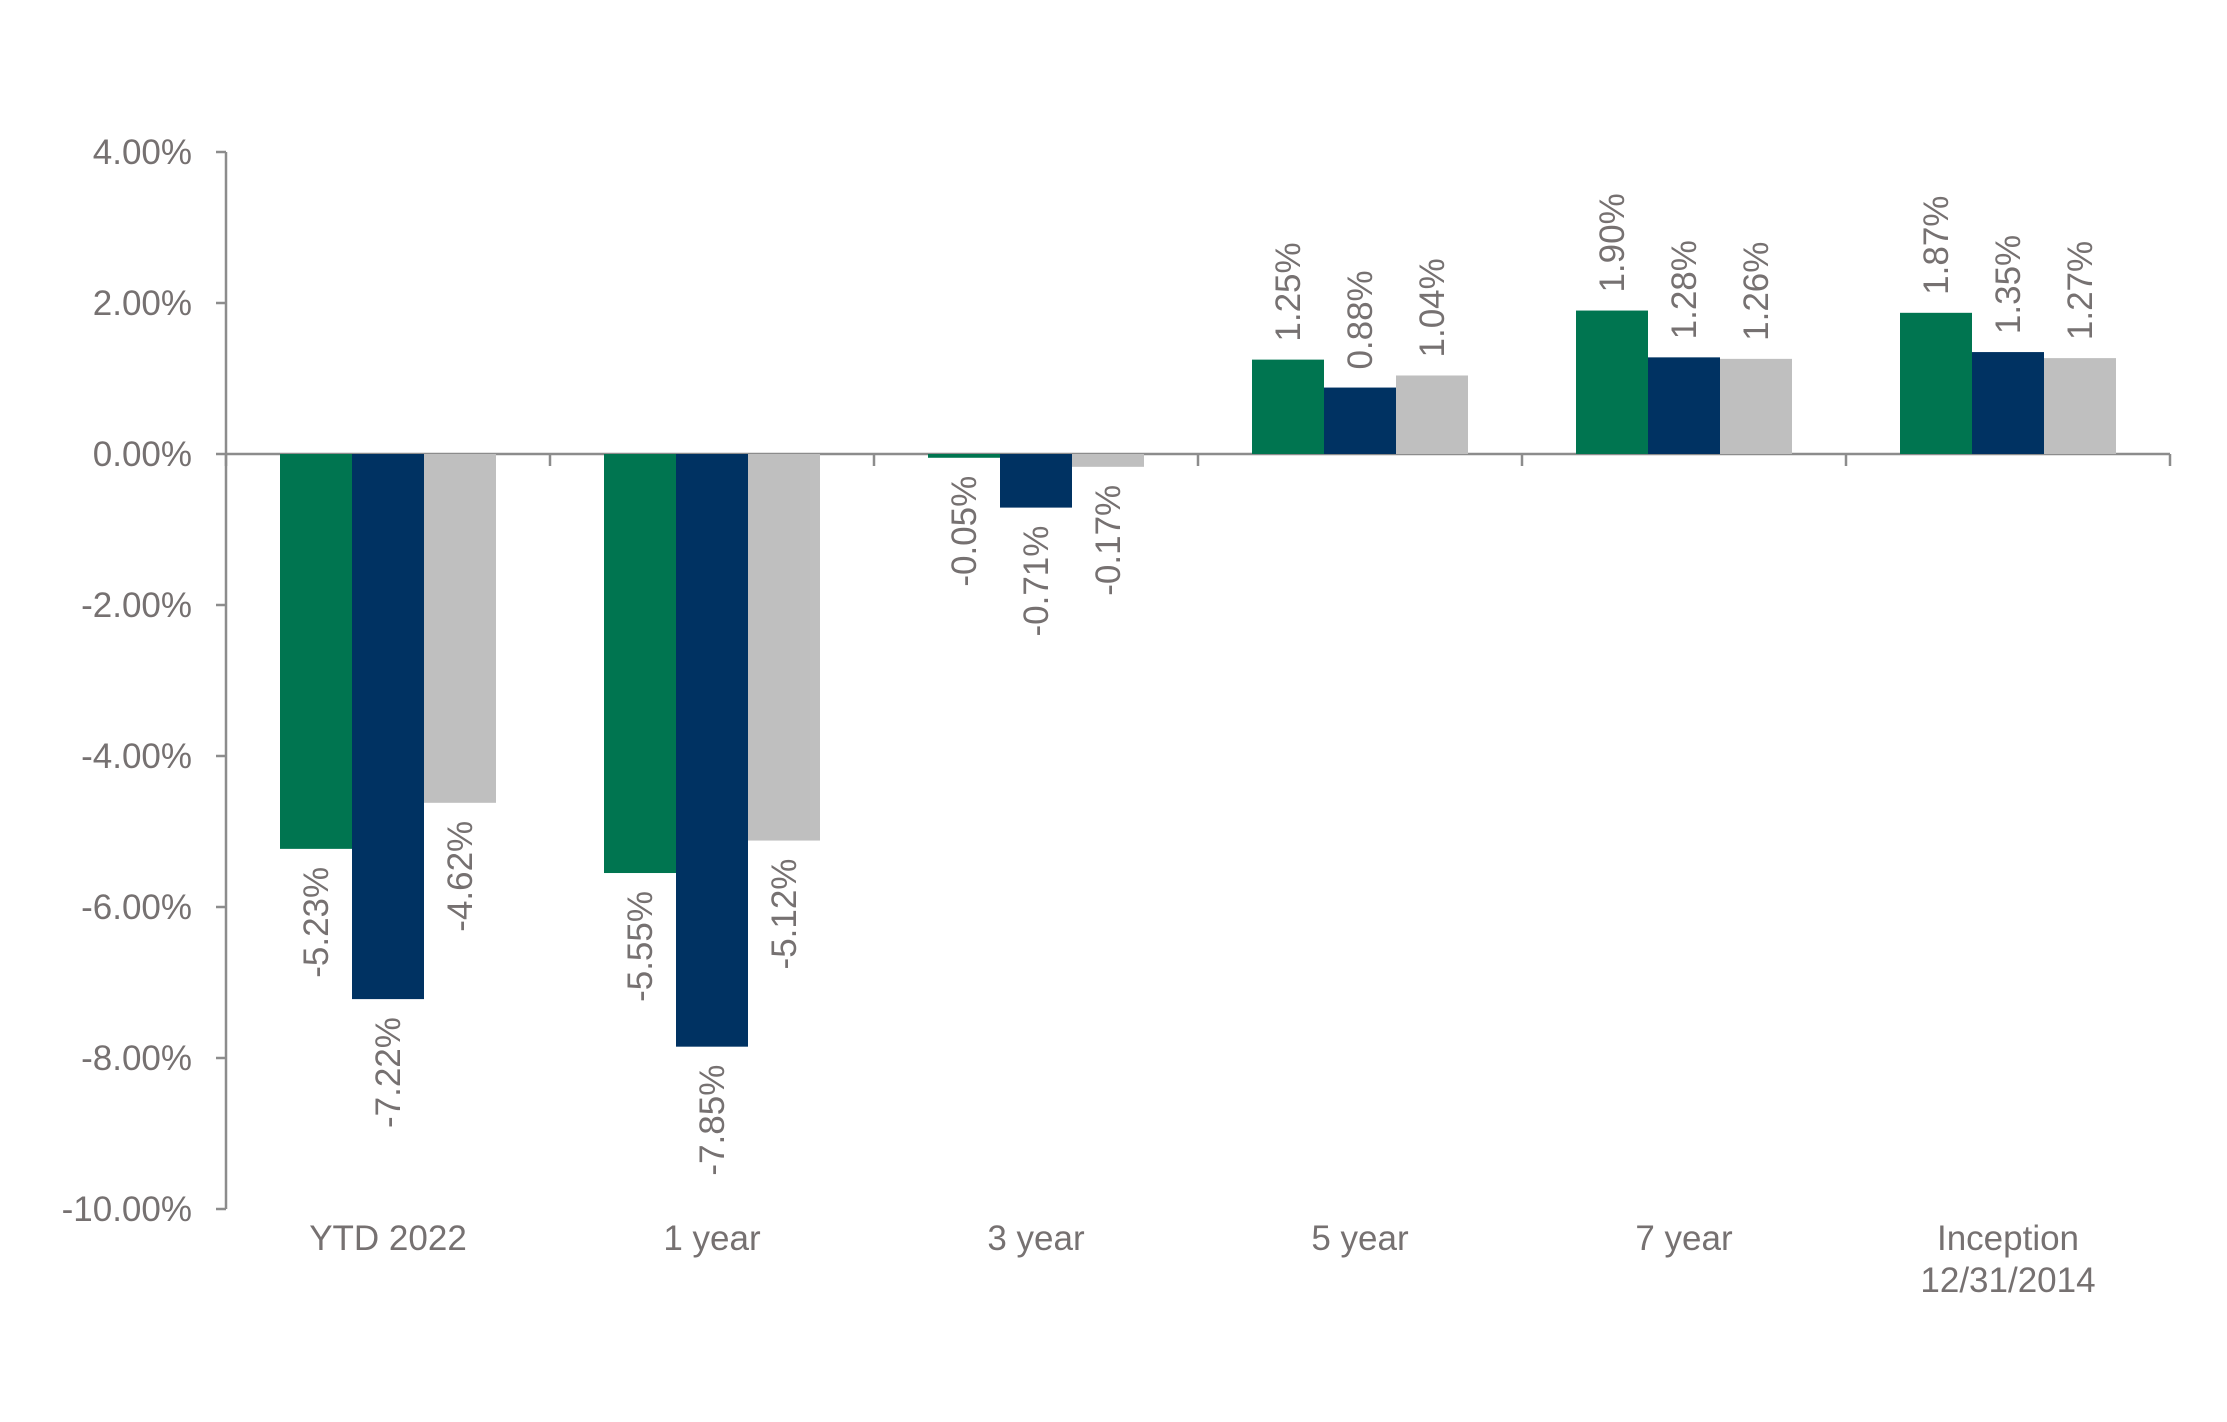 Image resolution: width=2227 pixels, height=1422 pixels. What do you see at coordinates (784, 914) in the screenshot?
I see `data-label: -5.12%` at bounding box center [784, 914].